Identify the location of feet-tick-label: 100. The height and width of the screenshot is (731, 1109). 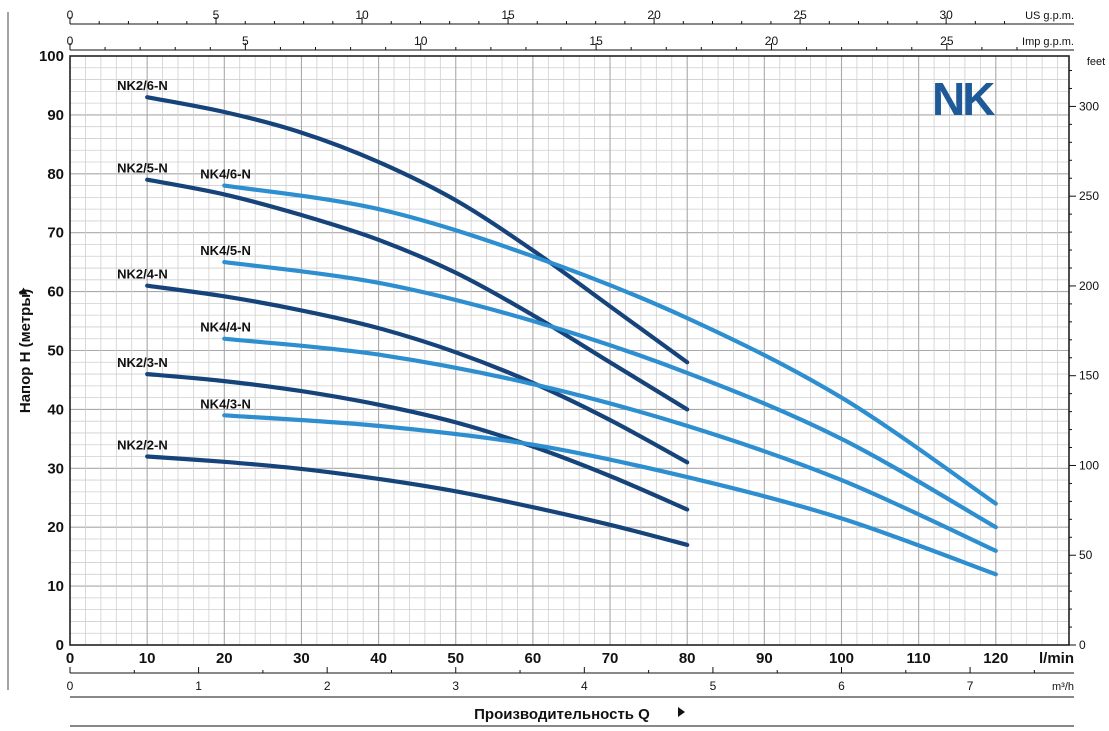
(1089, 465).